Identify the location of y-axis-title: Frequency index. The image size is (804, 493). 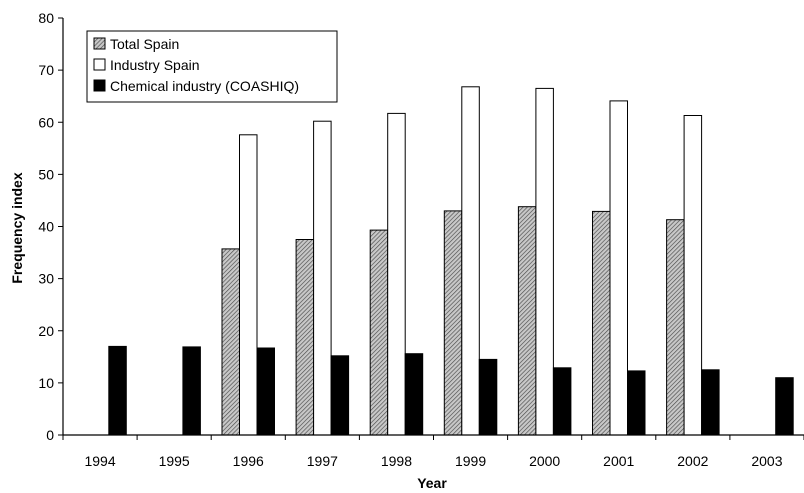
(17, 227).